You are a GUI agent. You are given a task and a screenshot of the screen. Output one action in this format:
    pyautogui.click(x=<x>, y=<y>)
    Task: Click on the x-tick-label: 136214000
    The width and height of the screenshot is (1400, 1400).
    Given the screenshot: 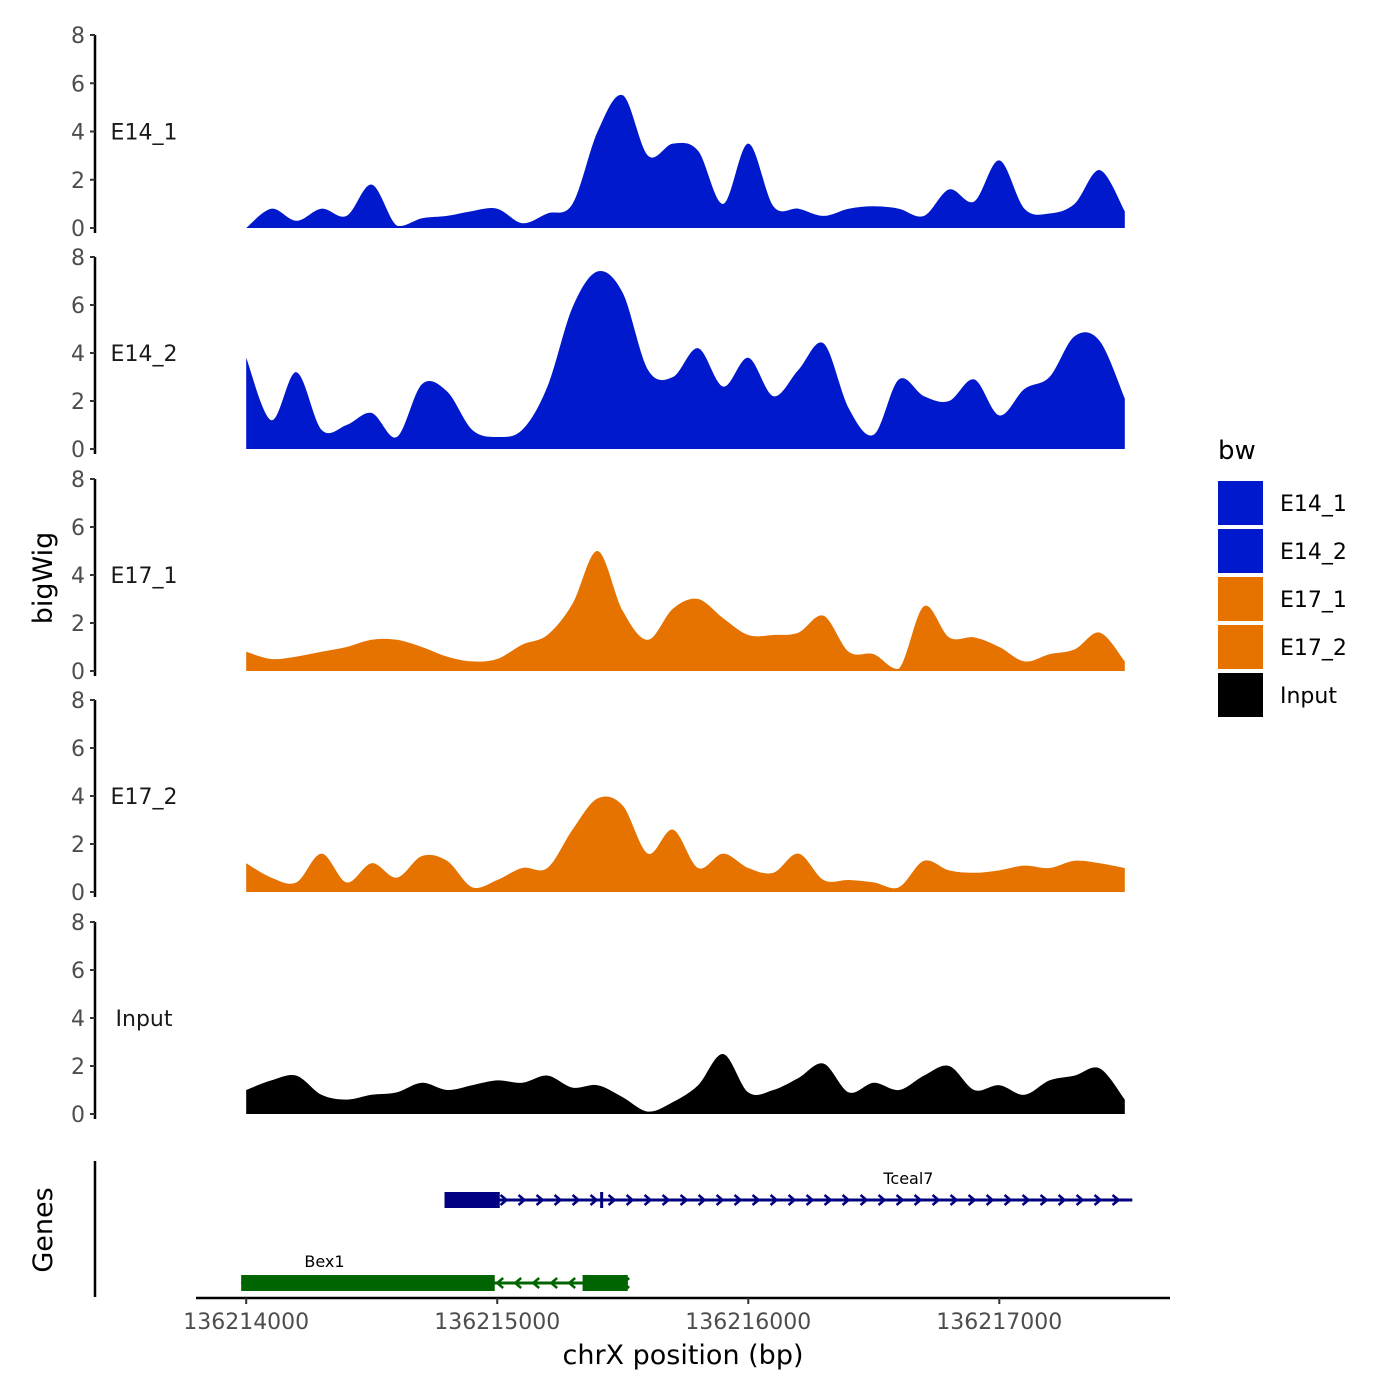 What is the action you would take?
    pyautogui.click(x=246, y=1322)
    